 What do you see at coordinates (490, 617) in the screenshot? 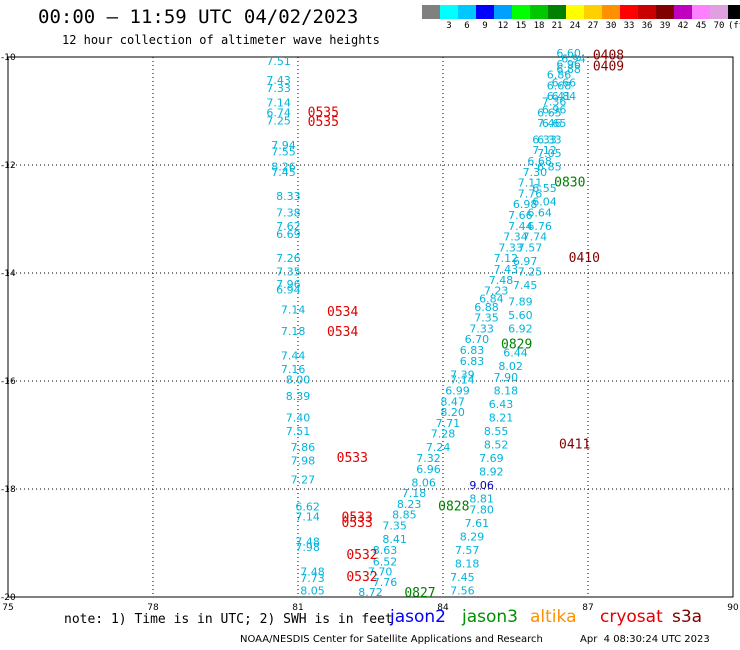
I see `legend-jason3: jason3` at bounding box center [490, 617].